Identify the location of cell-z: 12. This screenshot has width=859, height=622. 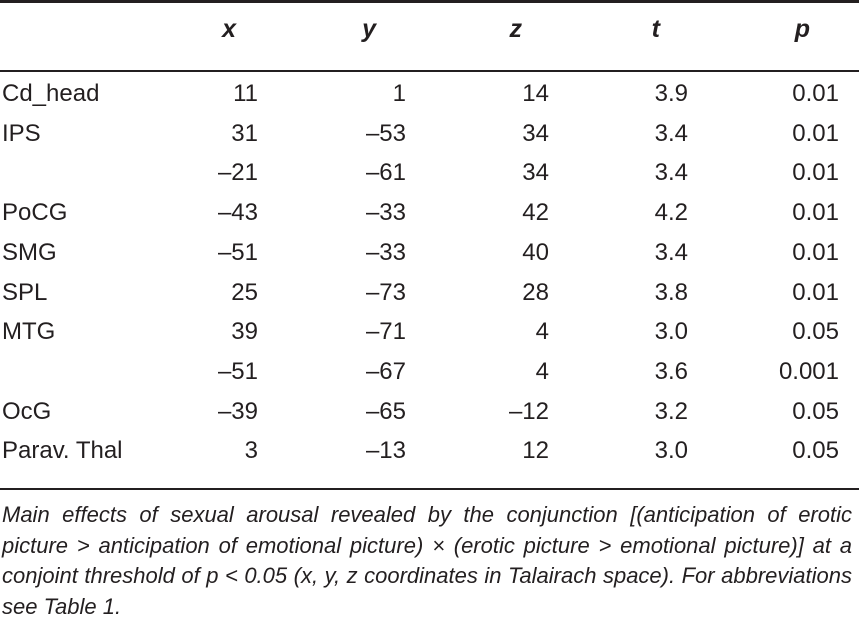
(535, 451).